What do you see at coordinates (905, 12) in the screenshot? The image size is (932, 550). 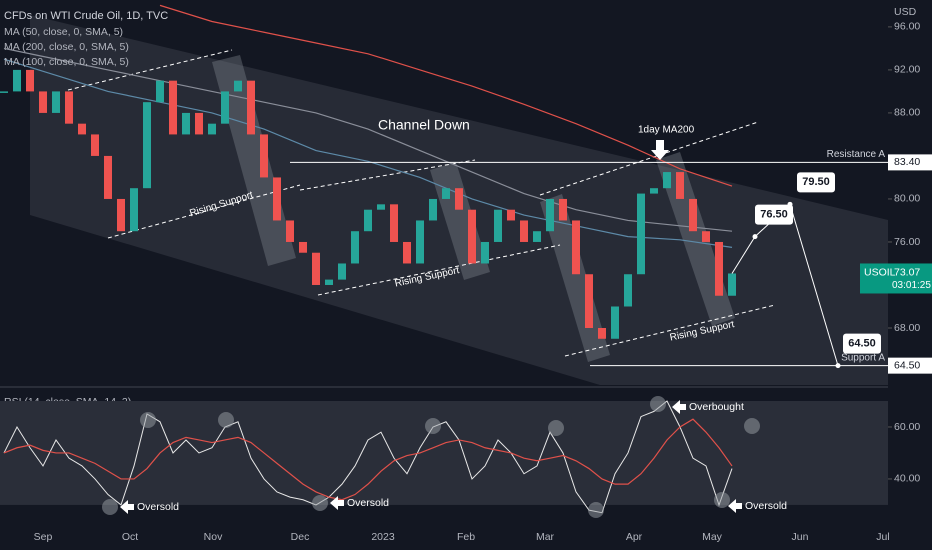 I see `y-axis-label: USD` at bounding box center [905, 12].